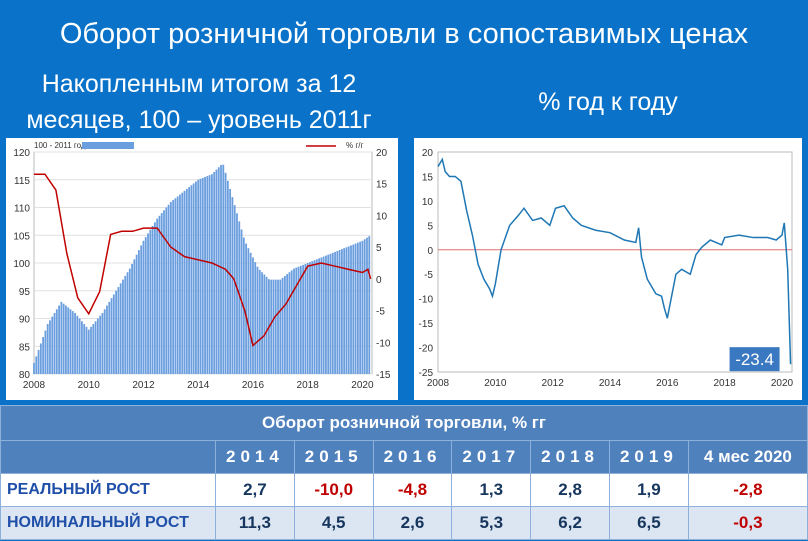 The image size is (808, 541). I want to click on y2-tick-label: 15, so click(382, 185).